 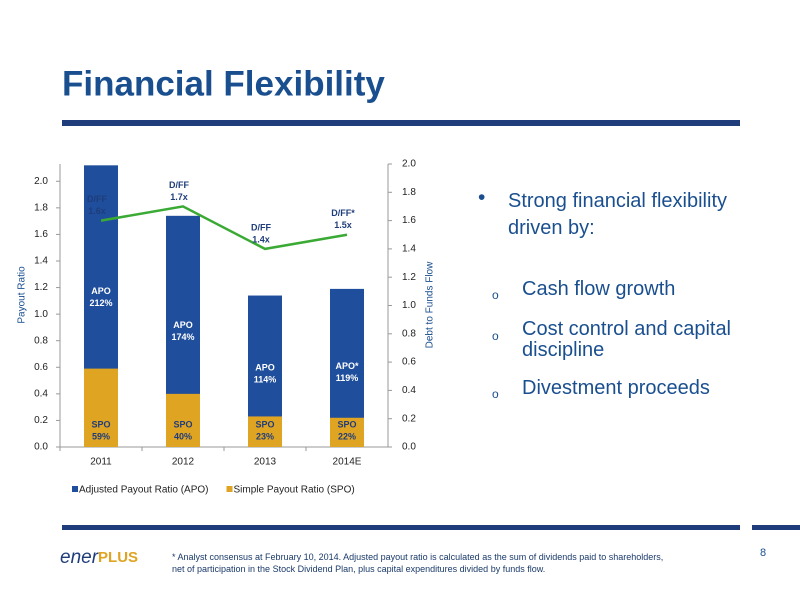 I want to click on data-label-name: D/FF*, so click(x=343, y=213).